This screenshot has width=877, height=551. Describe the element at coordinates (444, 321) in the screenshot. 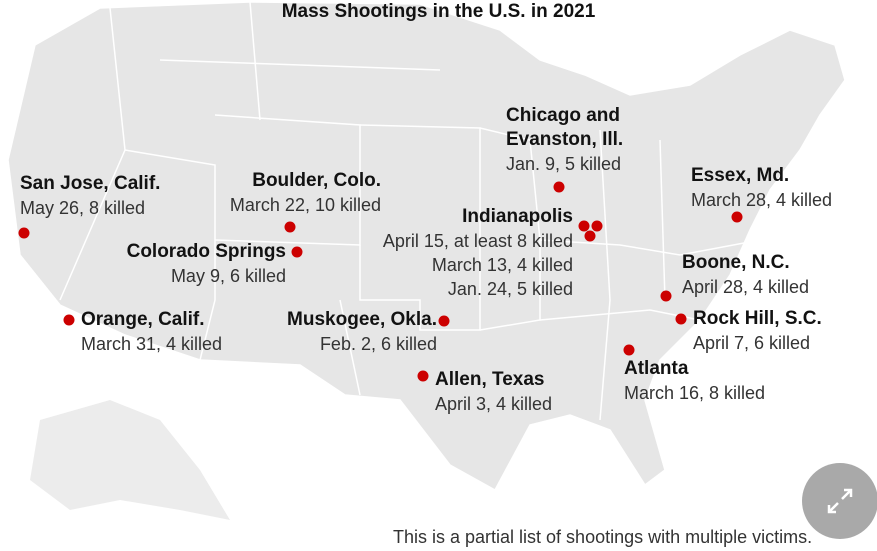

I see `marker-muskogee` at that location.